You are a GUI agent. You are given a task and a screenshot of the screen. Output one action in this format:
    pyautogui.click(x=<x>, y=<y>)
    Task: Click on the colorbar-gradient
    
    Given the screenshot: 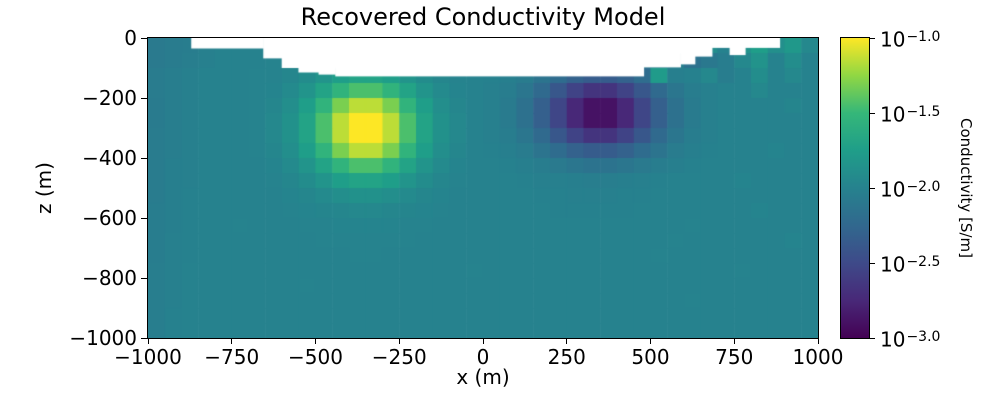 What is the action you would take?
    pyautogui.click(x=855, y=188)
    